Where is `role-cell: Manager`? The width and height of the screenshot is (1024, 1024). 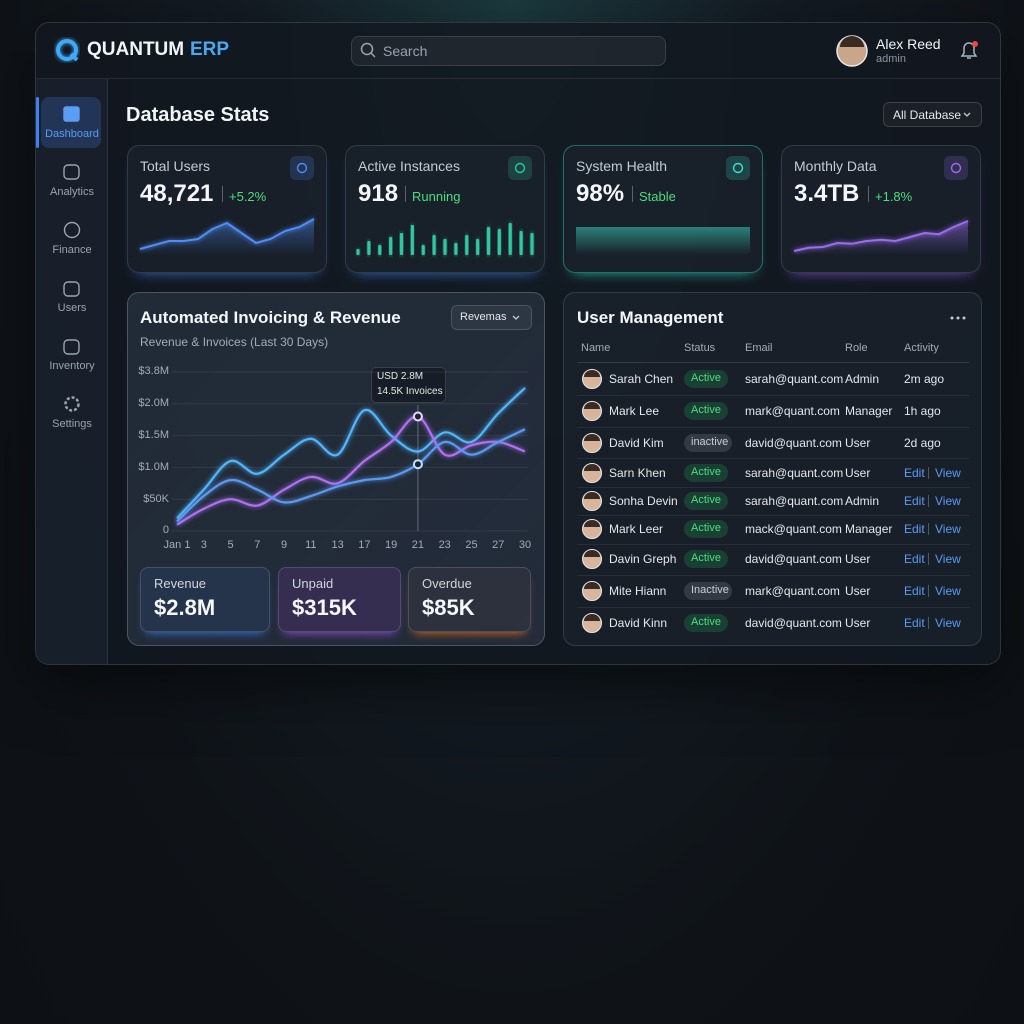 role-cell: Manager is located at coordinates (869, 528).